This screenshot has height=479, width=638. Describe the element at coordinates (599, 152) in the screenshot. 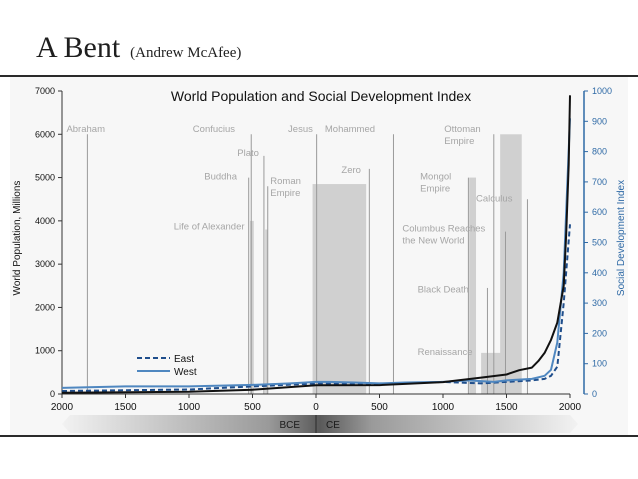

I see `y-tick-label-right: 800` at that location.